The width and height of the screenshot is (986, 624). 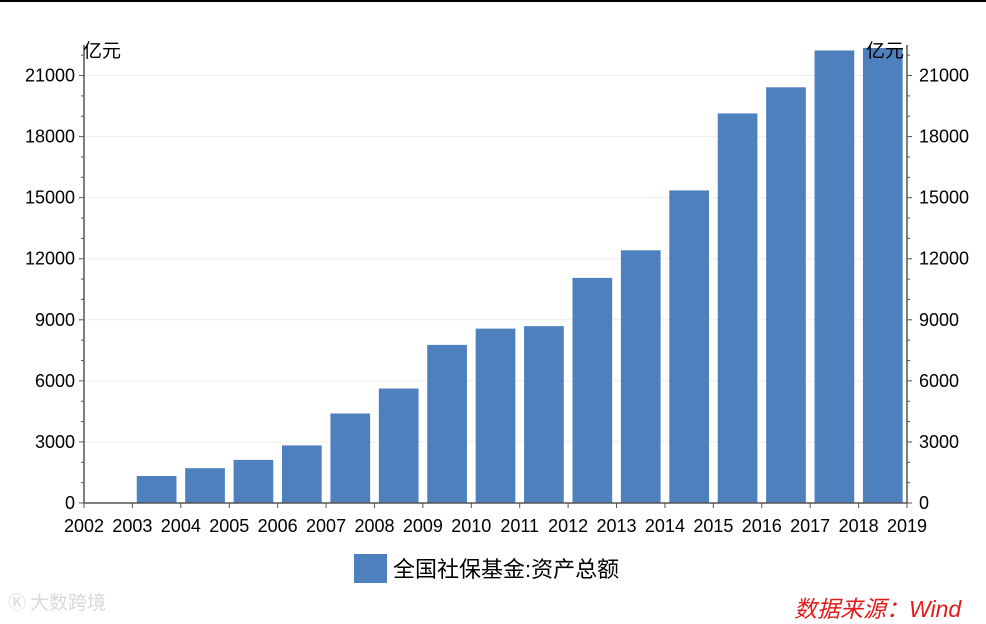 I want to click on x-tick-label-2013: 2013, so click(x=617, y=526).